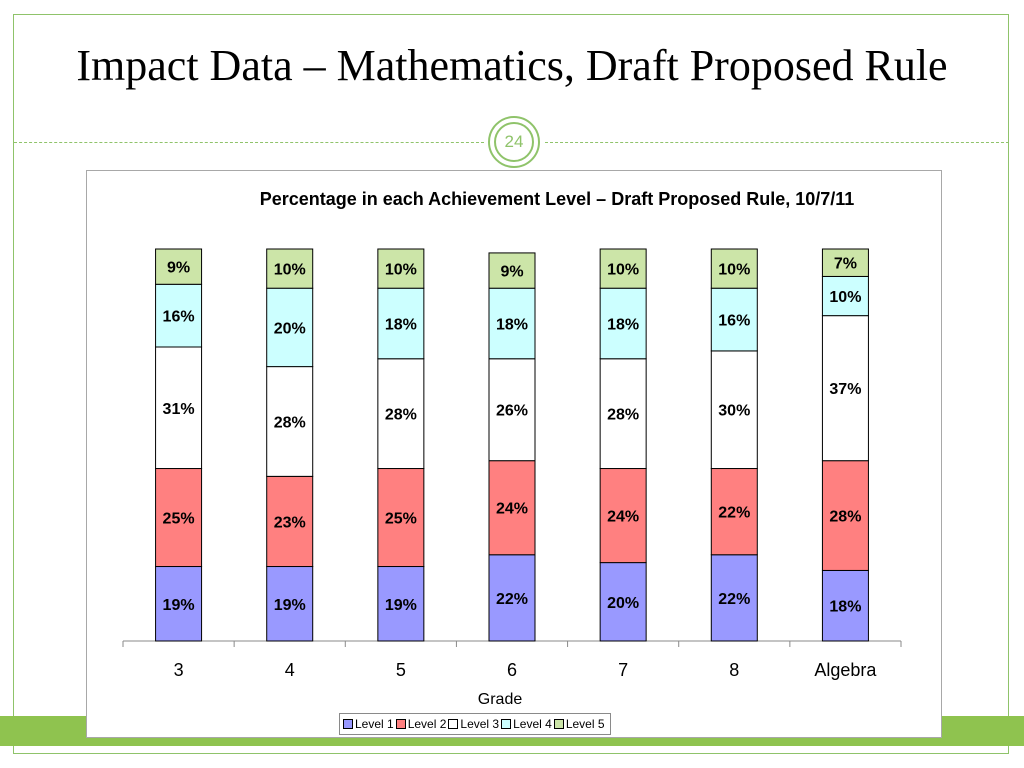 Image resolution: width=1024 pixels, height=768 pixels. I want to click on x-tick-label: 7, so click(623, 670).